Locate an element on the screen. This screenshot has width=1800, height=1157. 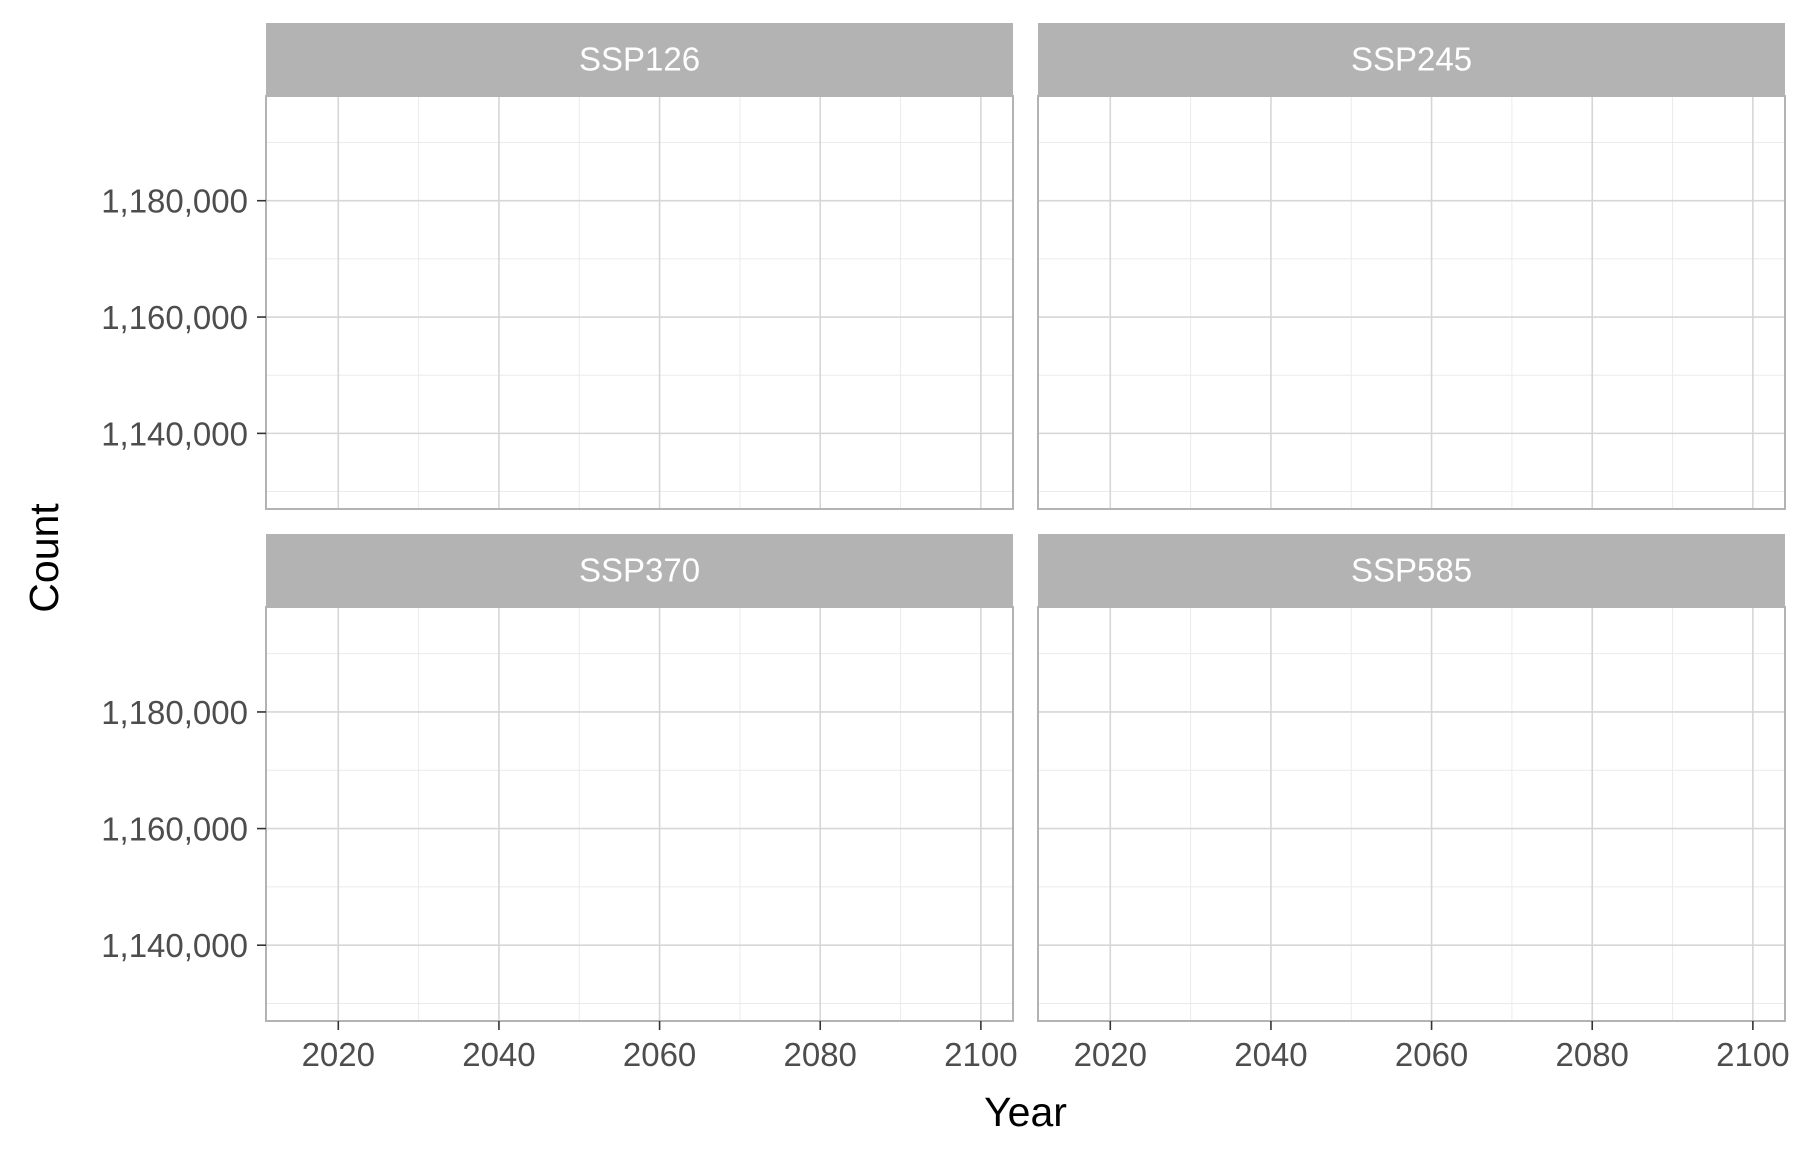
facet-strip-ssp370 is located at coordinates (639, 570).